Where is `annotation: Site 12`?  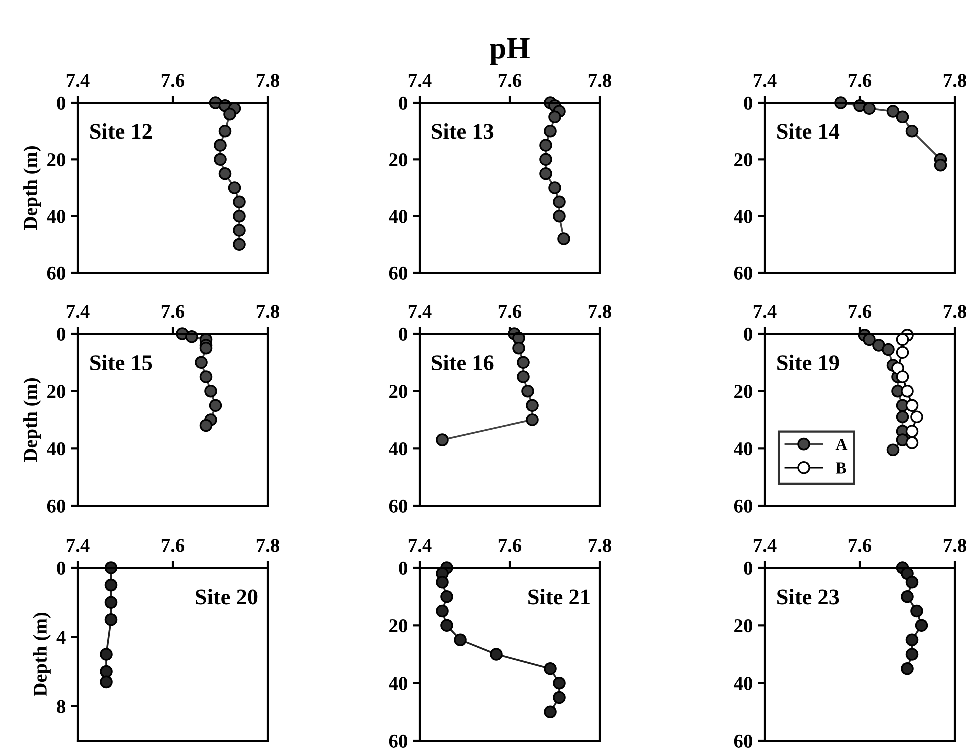
annotation: Site 12 is located at coordinates (121, 132).